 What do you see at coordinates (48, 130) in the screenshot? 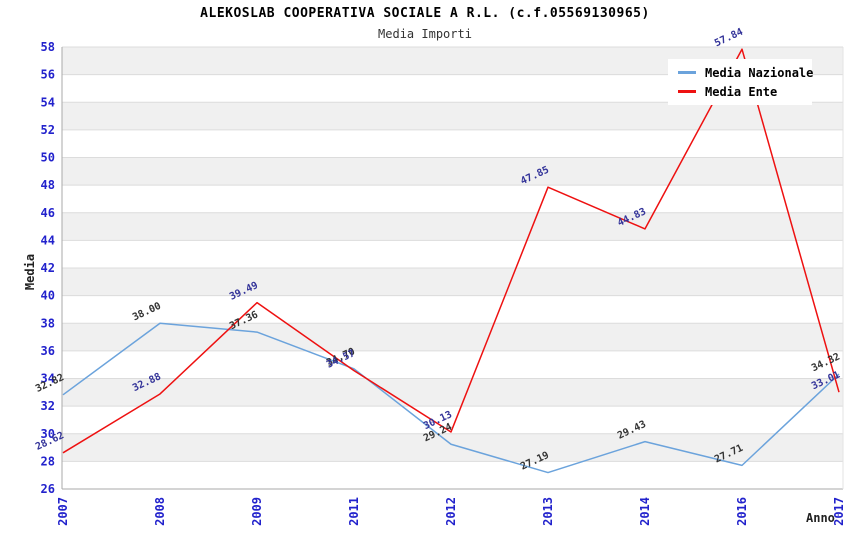
I see `y-tick-label: 52` at bounding box center [48, 130].